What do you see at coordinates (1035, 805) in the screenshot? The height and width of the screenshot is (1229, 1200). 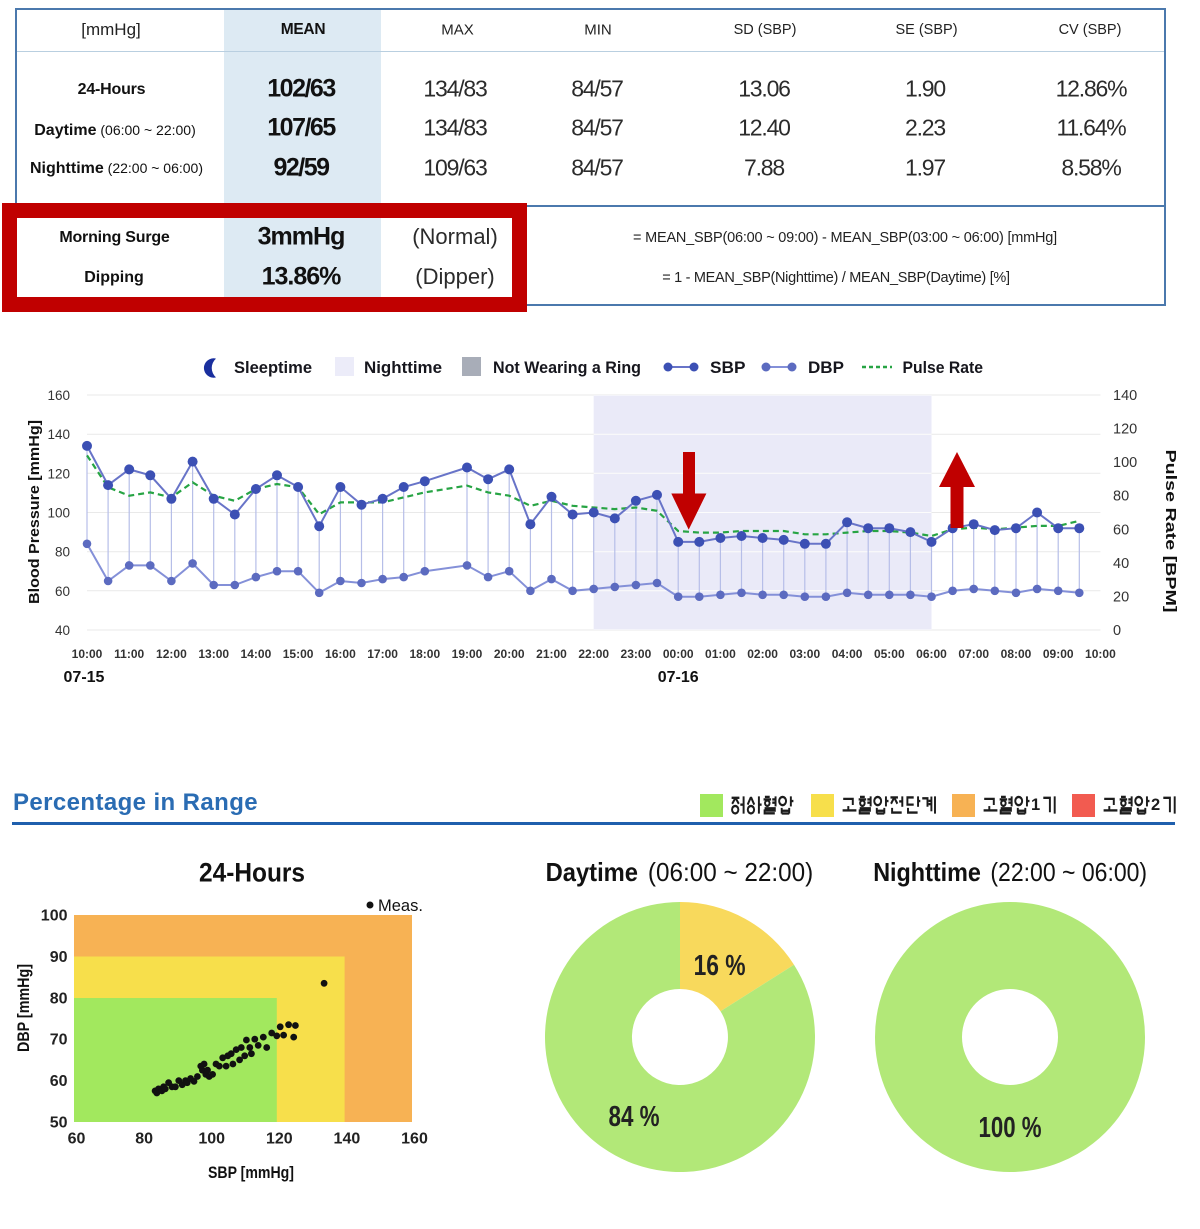 I see `svg-text: 1` at bounding box center [1035, 805].